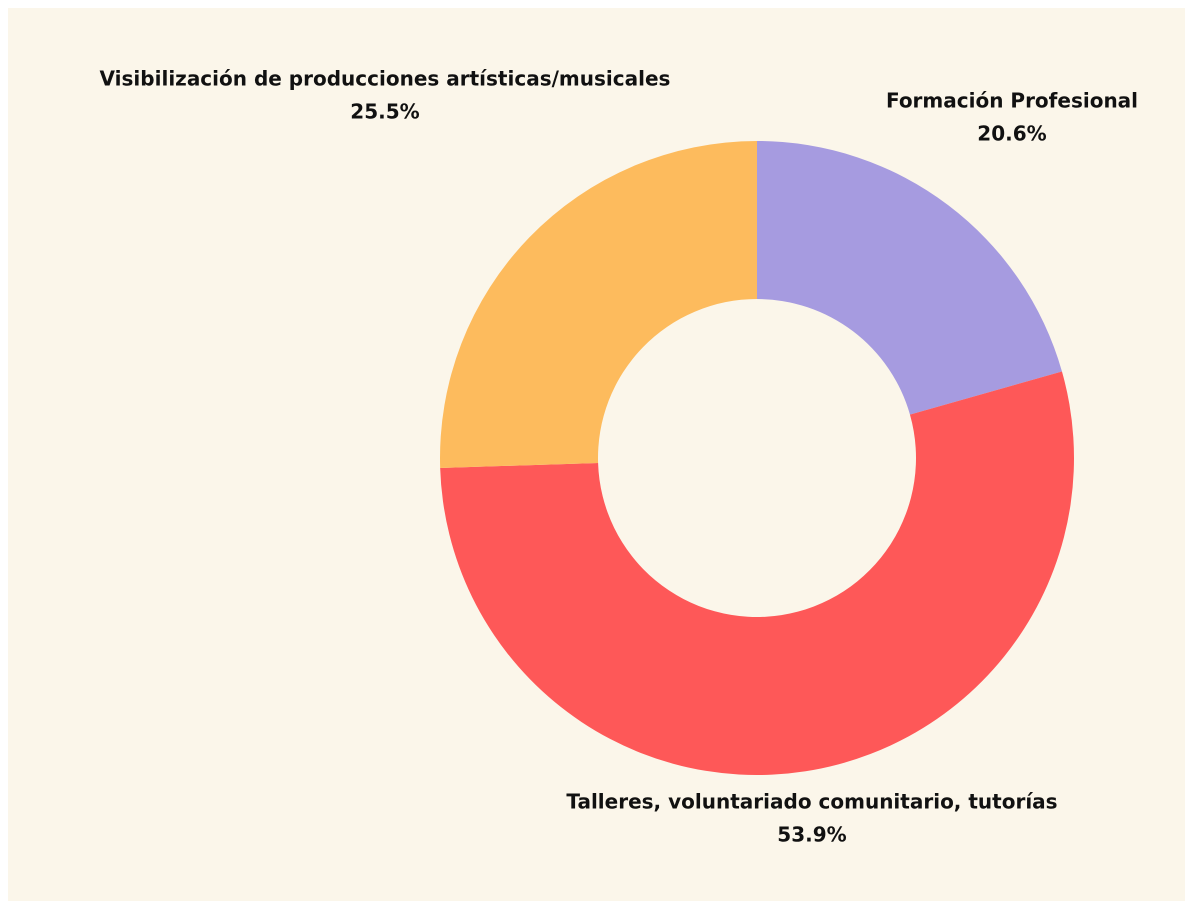 Image resolution: width=1193 pixels, height=909 pixels. Describe the element at coordinates (1011, 134) in the screenshot. I see `value-label: 20.6%` at that location.